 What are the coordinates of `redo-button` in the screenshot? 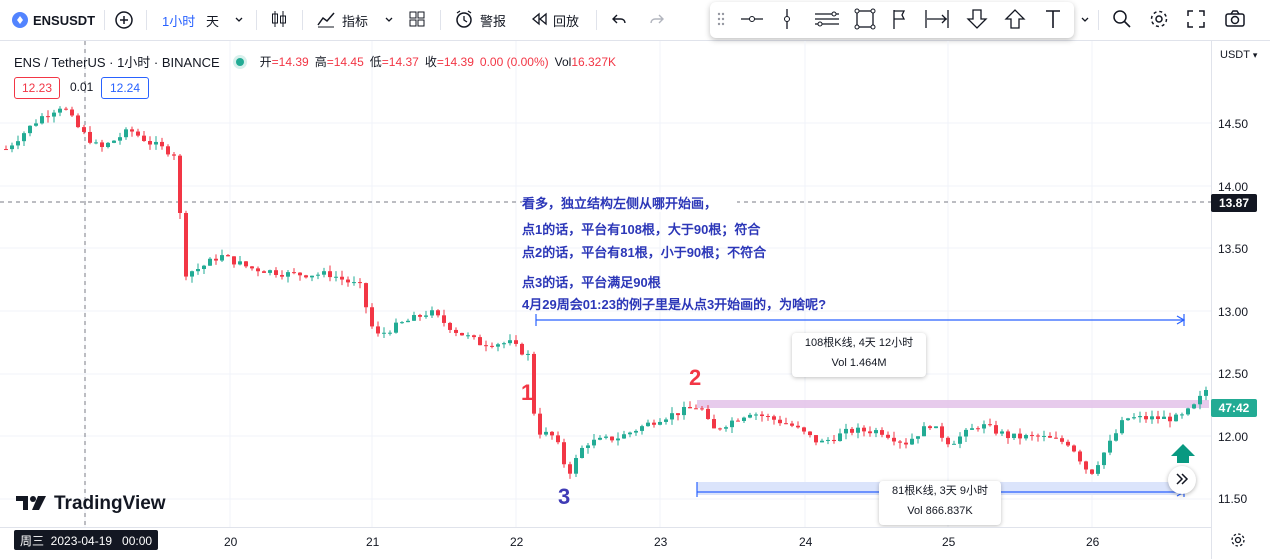 It's located at (657, 20).